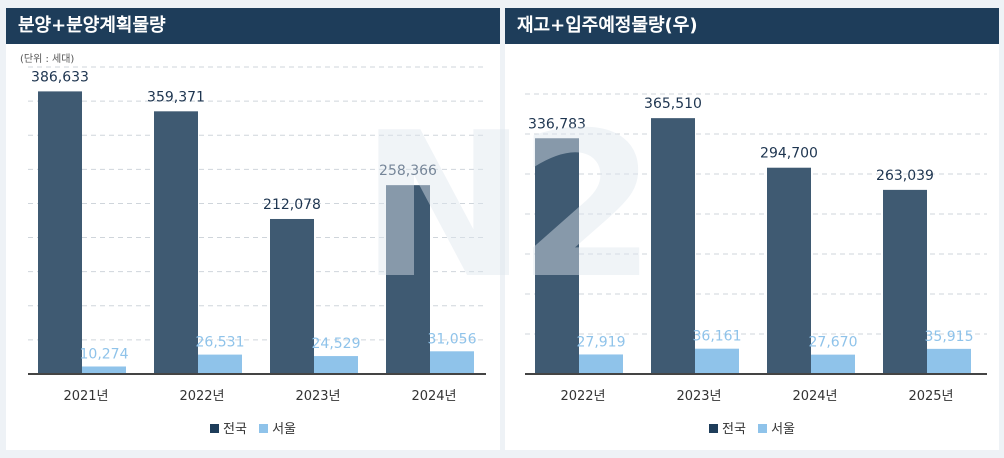 The image size is (1004, 458). I want to click on data-label-national: 386,633, so click(60, 77).